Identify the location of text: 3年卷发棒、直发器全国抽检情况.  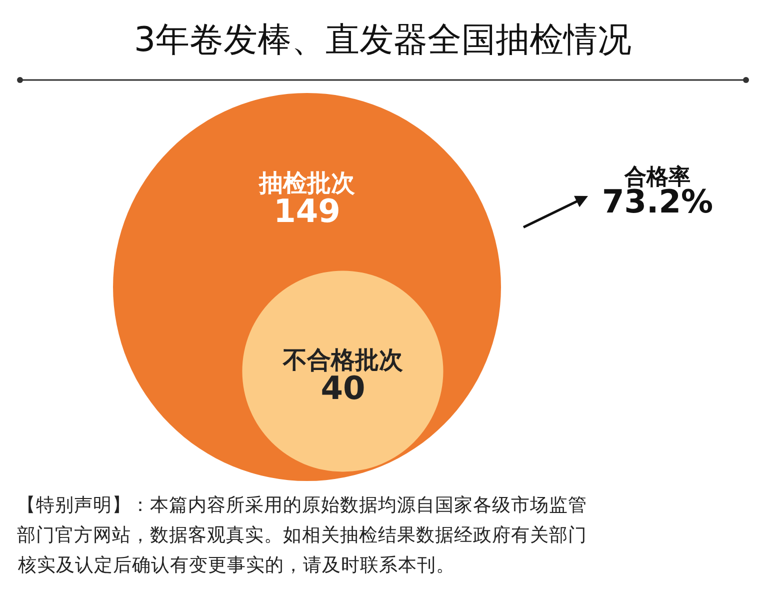
(383, 40).